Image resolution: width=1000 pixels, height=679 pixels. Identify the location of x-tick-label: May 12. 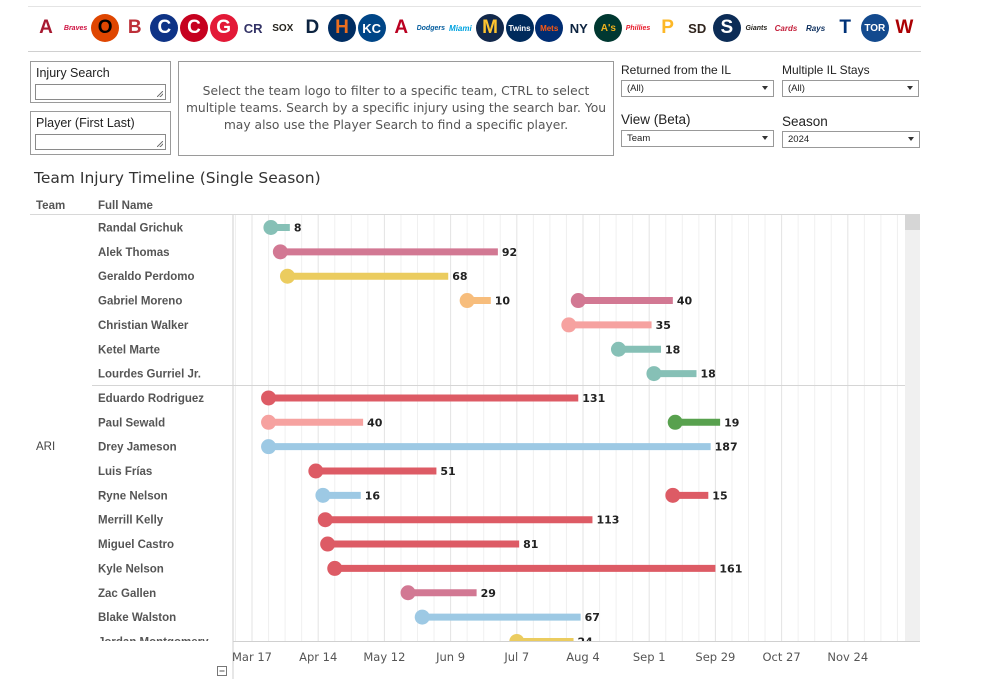
(384, 657).